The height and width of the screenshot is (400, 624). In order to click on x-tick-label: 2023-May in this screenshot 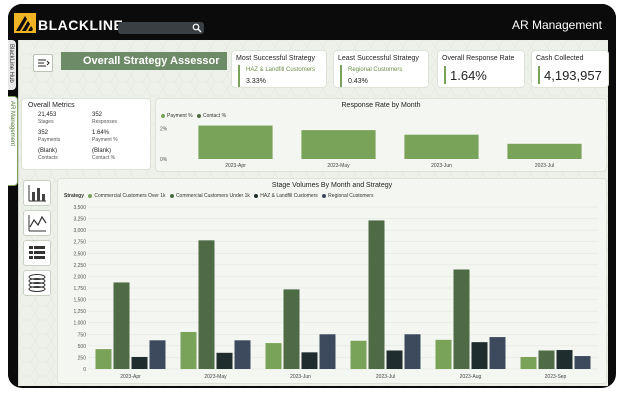, I will do `click(338, 166)`.